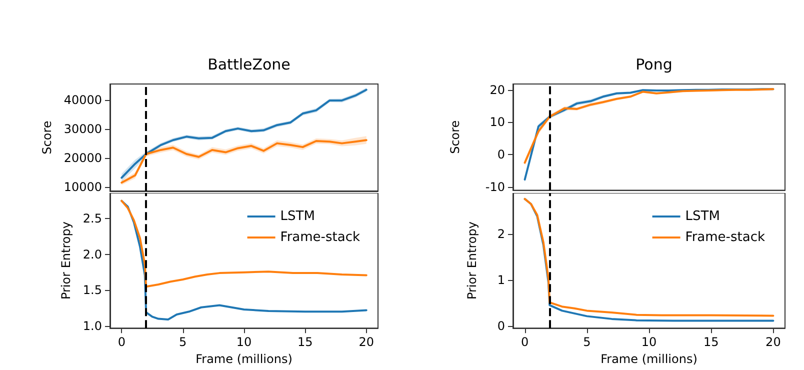  I want to click on y-tick-label: 10, so click(497, 122).